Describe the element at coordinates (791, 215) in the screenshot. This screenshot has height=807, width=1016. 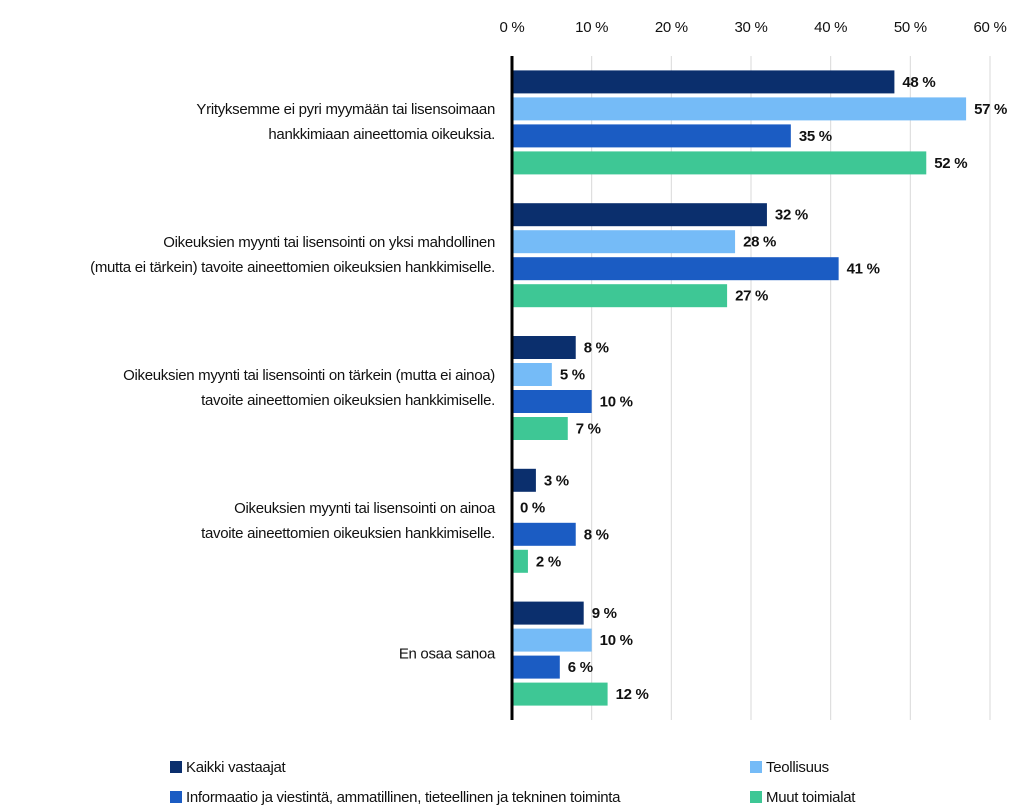
I see `data-label: 32 %` at that location.